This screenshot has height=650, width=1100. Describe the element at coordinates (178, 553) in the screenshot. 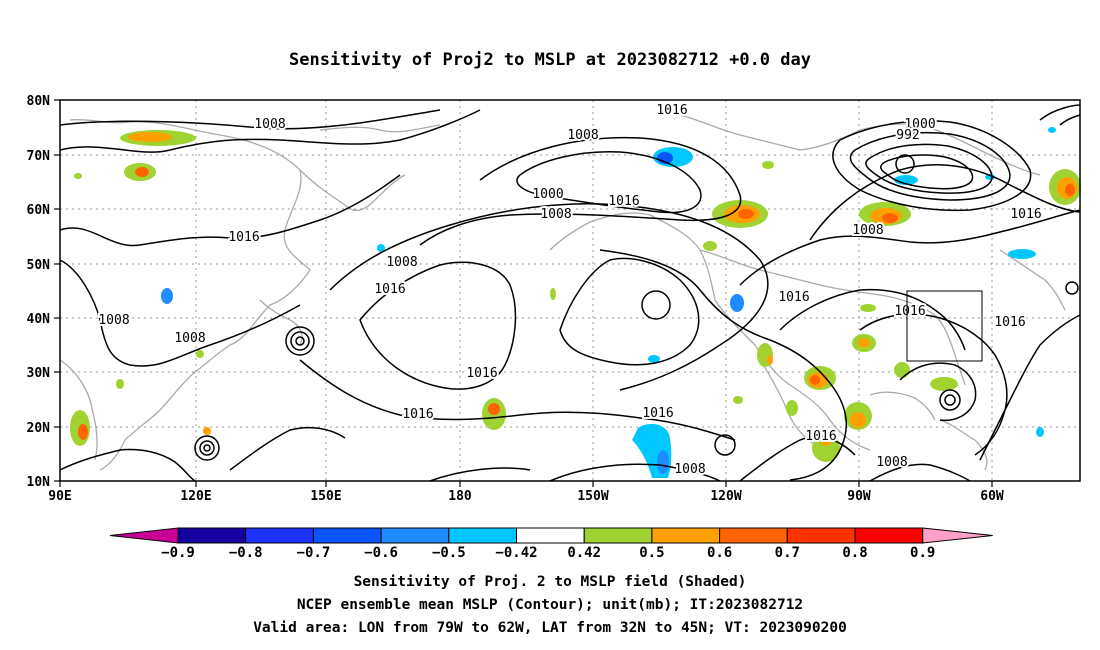

I see `colorbar-label: −0.9` at that location.